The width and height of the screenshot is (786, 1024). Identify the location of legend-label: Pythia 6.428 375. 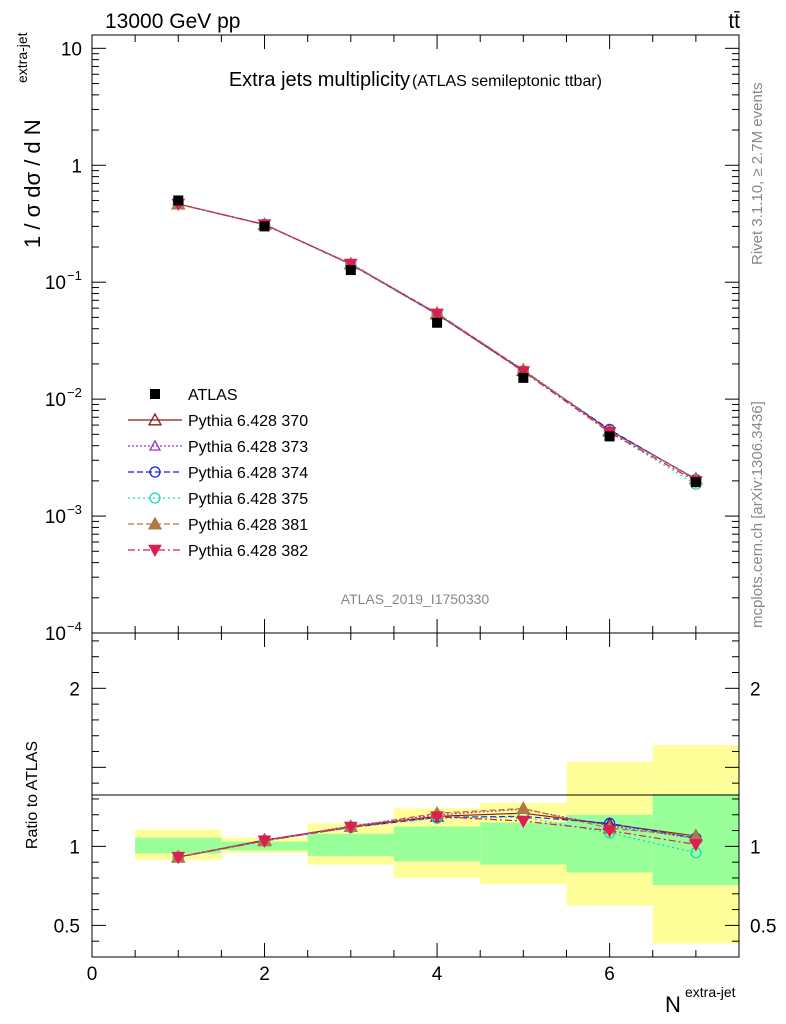
(248, 499).